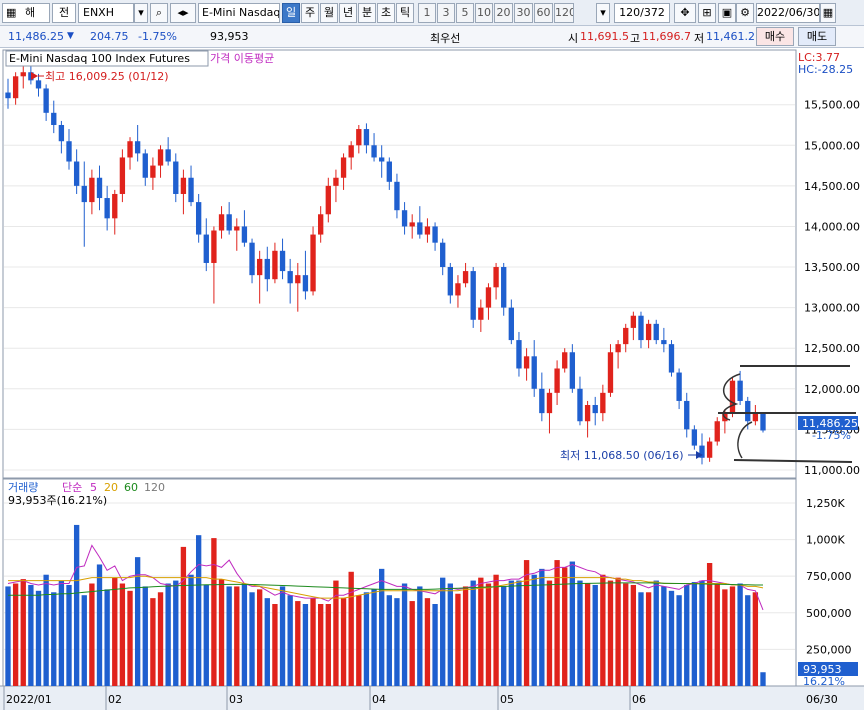 Image resolution: width=864 pixels, height=710 pixels. I want to click on drawing-annotations, so click(787, 414).